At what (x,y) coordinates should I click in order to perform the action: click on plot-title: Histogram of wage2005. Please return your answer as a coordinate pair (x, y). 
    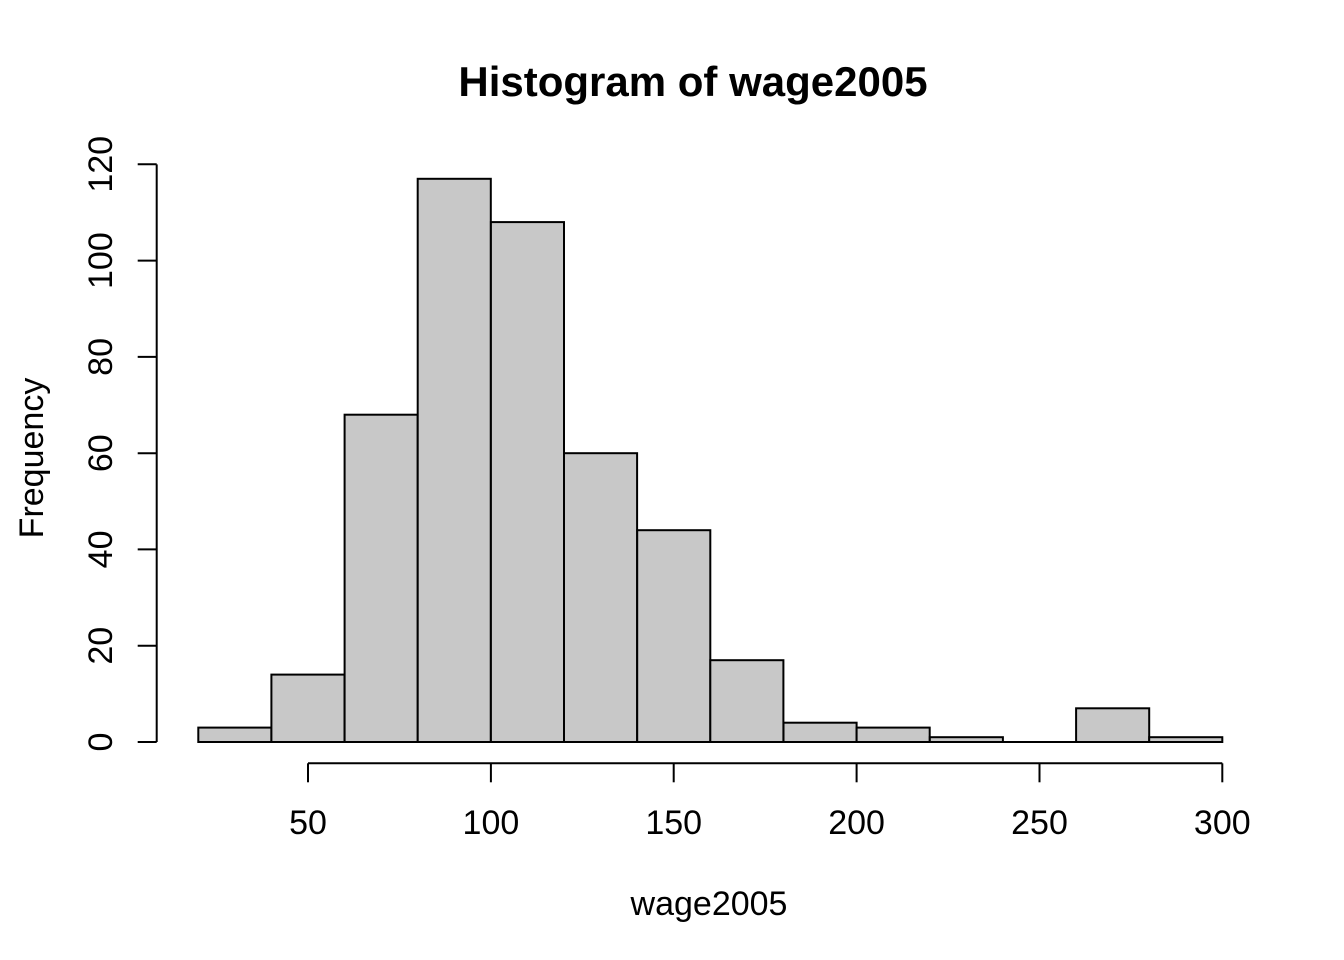
    Looking at the image, I should click on (692, 81).